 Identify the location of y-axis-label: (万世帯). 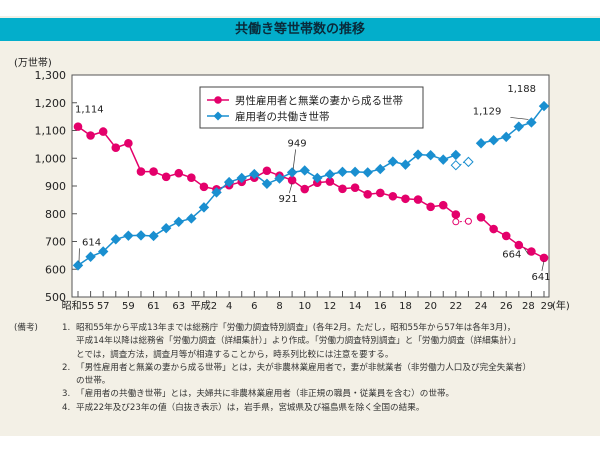
(33, 62).